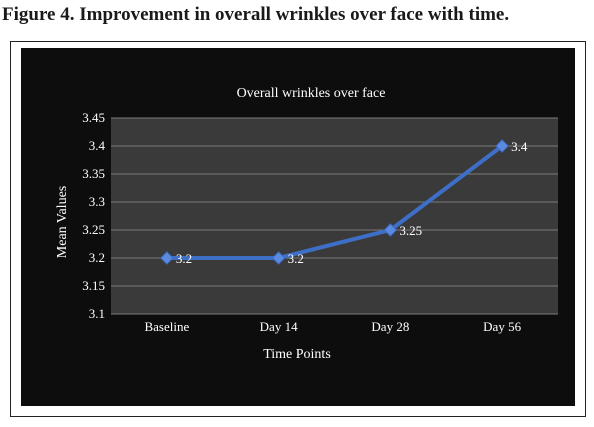 The width and height of the screenshot is (594, 427). Describe the element at coordinates (279, 326) in the screenshot. I see `x-tick-label: Day 14` at that location.